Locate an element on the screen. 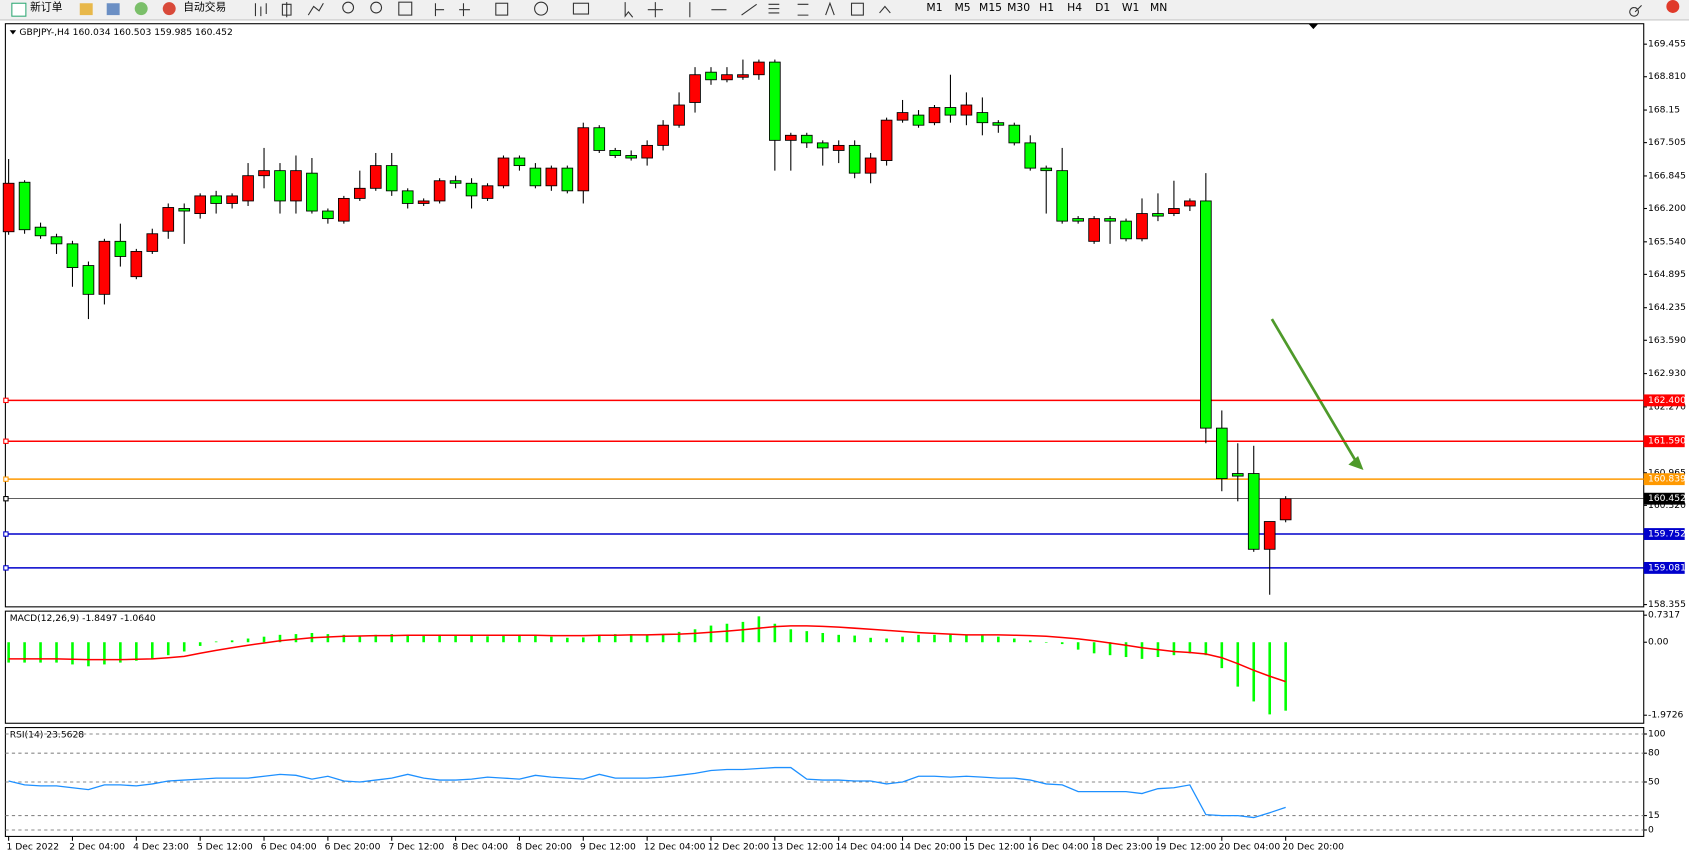 This screenshot has height=858, width=1689. crosshair-icon is located at coordinates (655, 10).